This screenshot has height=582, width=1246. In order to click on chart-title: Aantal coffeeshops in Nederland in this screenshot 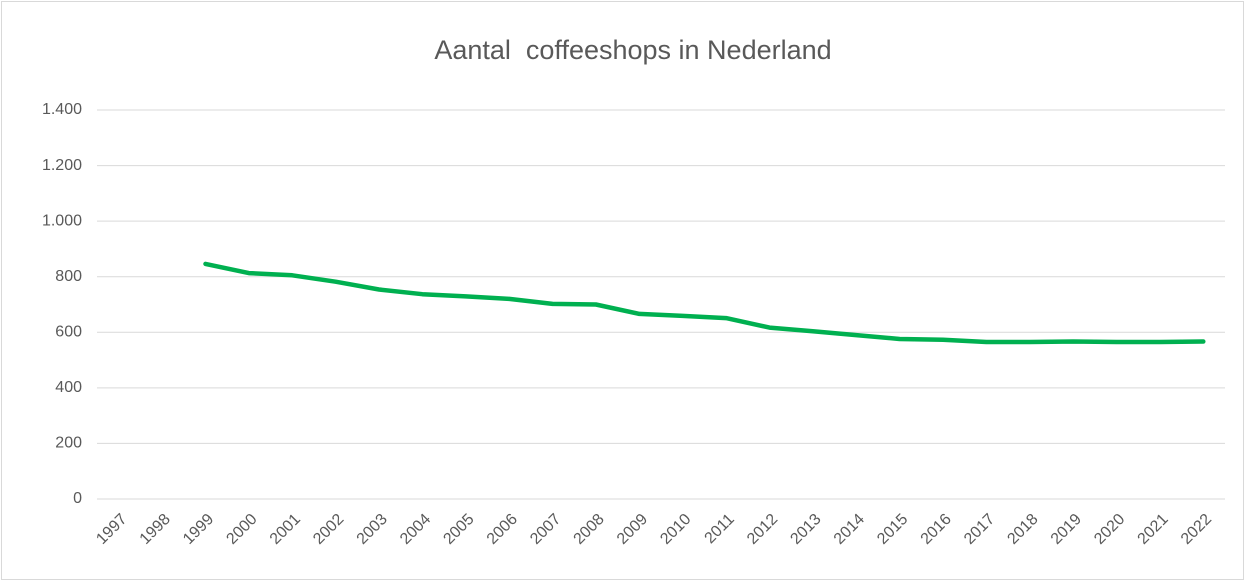, I will do `click(632, 50)`.